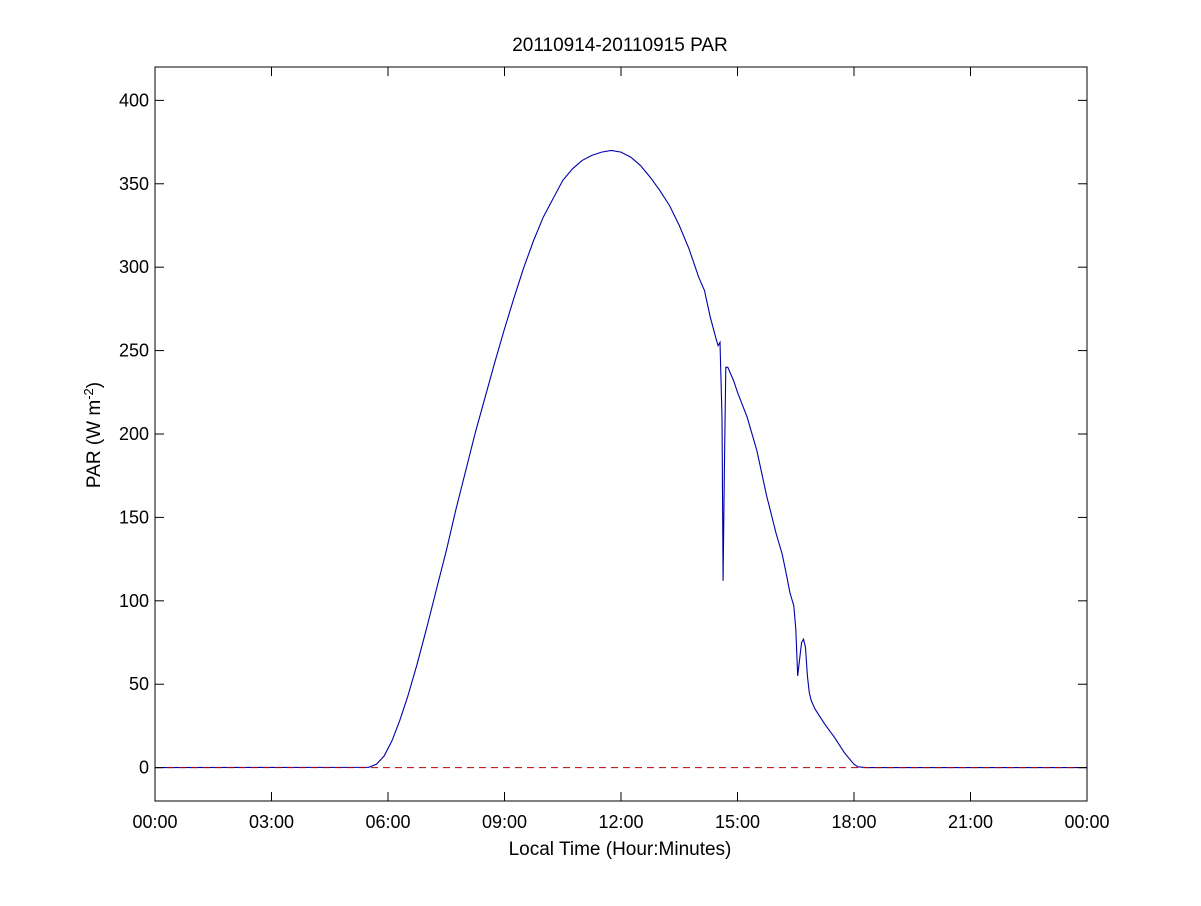 The height and width of the screenshot is (906, 1201). Describe the element at coordinates (134, 434) in the screenshot. I see `y-tick-label: 200` at that location.